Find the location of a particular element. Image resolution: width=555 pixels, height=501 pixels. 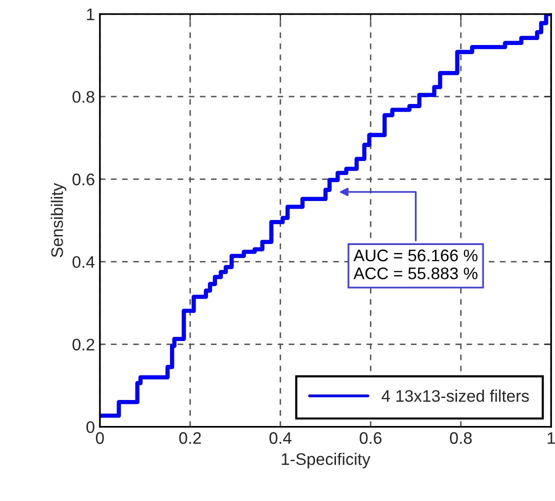

x-tick-label: 0.8 is located at coordinates (461, 438).